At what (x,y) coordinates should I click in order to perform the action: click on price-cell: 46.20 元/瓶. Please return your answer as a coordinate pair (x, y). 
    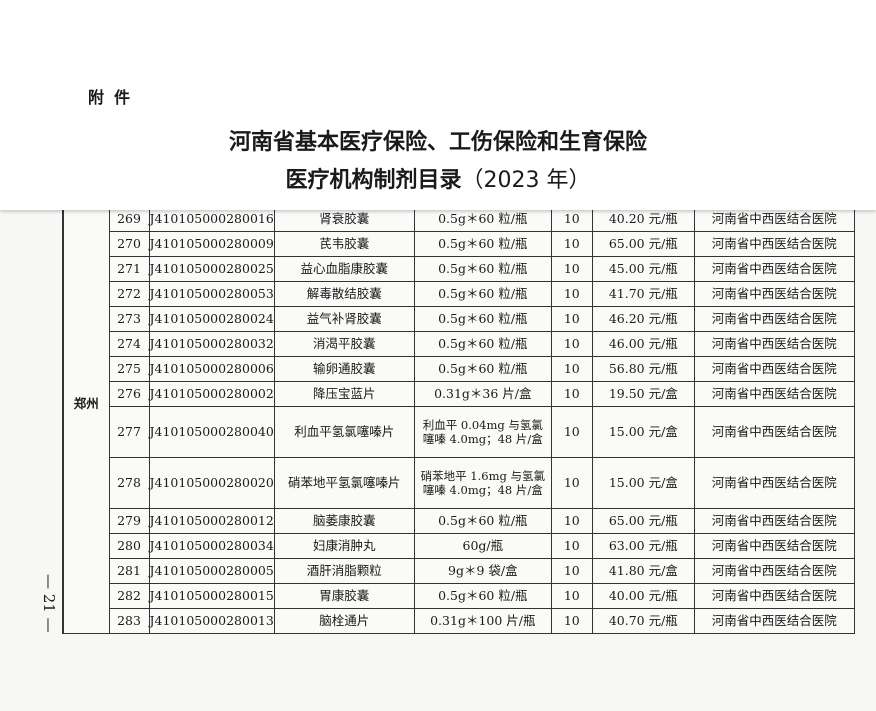
    Looking at the image, I should click on (643, 319).